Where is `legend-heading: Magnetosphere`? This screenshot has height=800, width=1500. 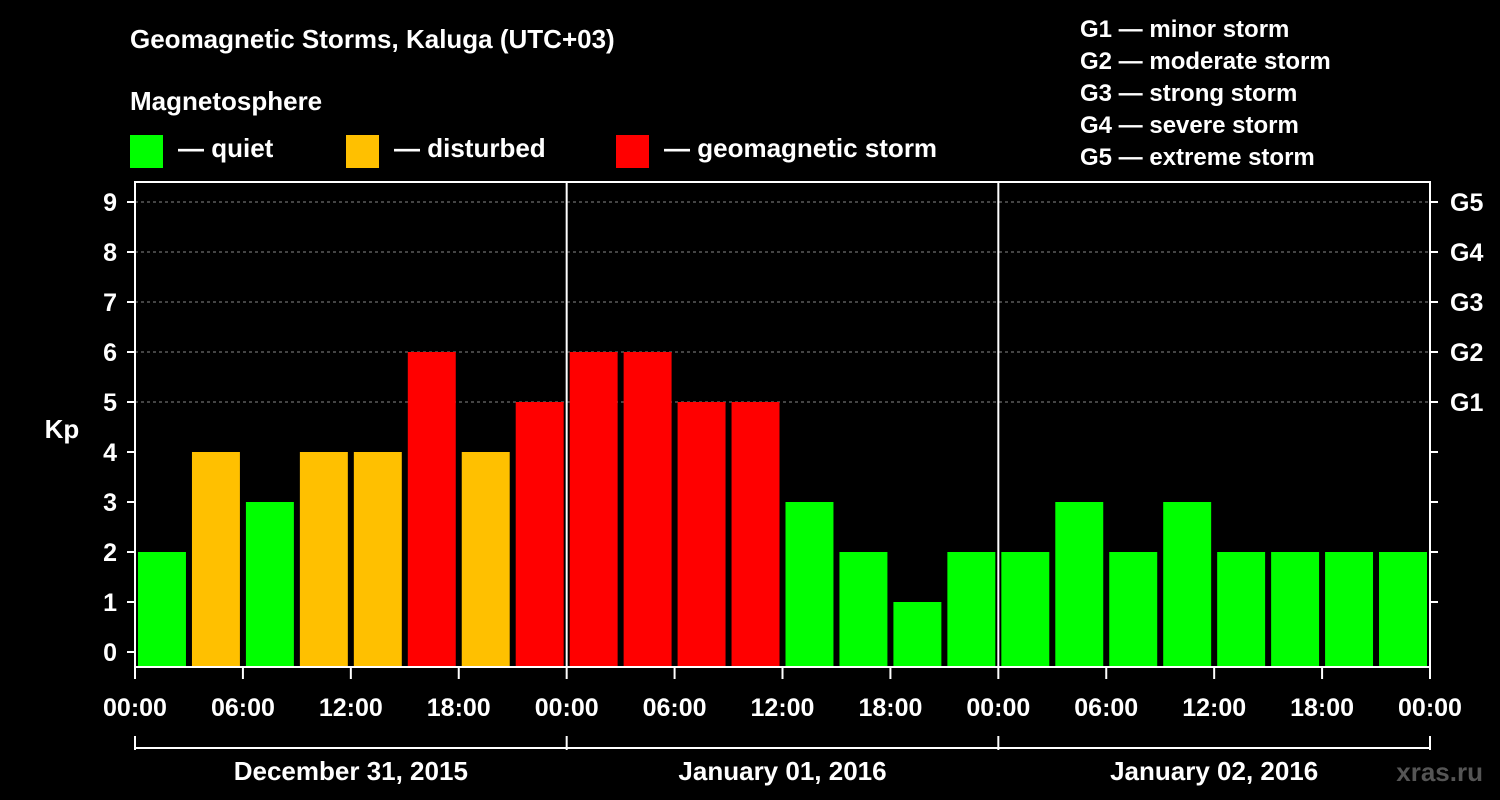
legend-heading: Magnetosphere is located at coordinates (226, 101).